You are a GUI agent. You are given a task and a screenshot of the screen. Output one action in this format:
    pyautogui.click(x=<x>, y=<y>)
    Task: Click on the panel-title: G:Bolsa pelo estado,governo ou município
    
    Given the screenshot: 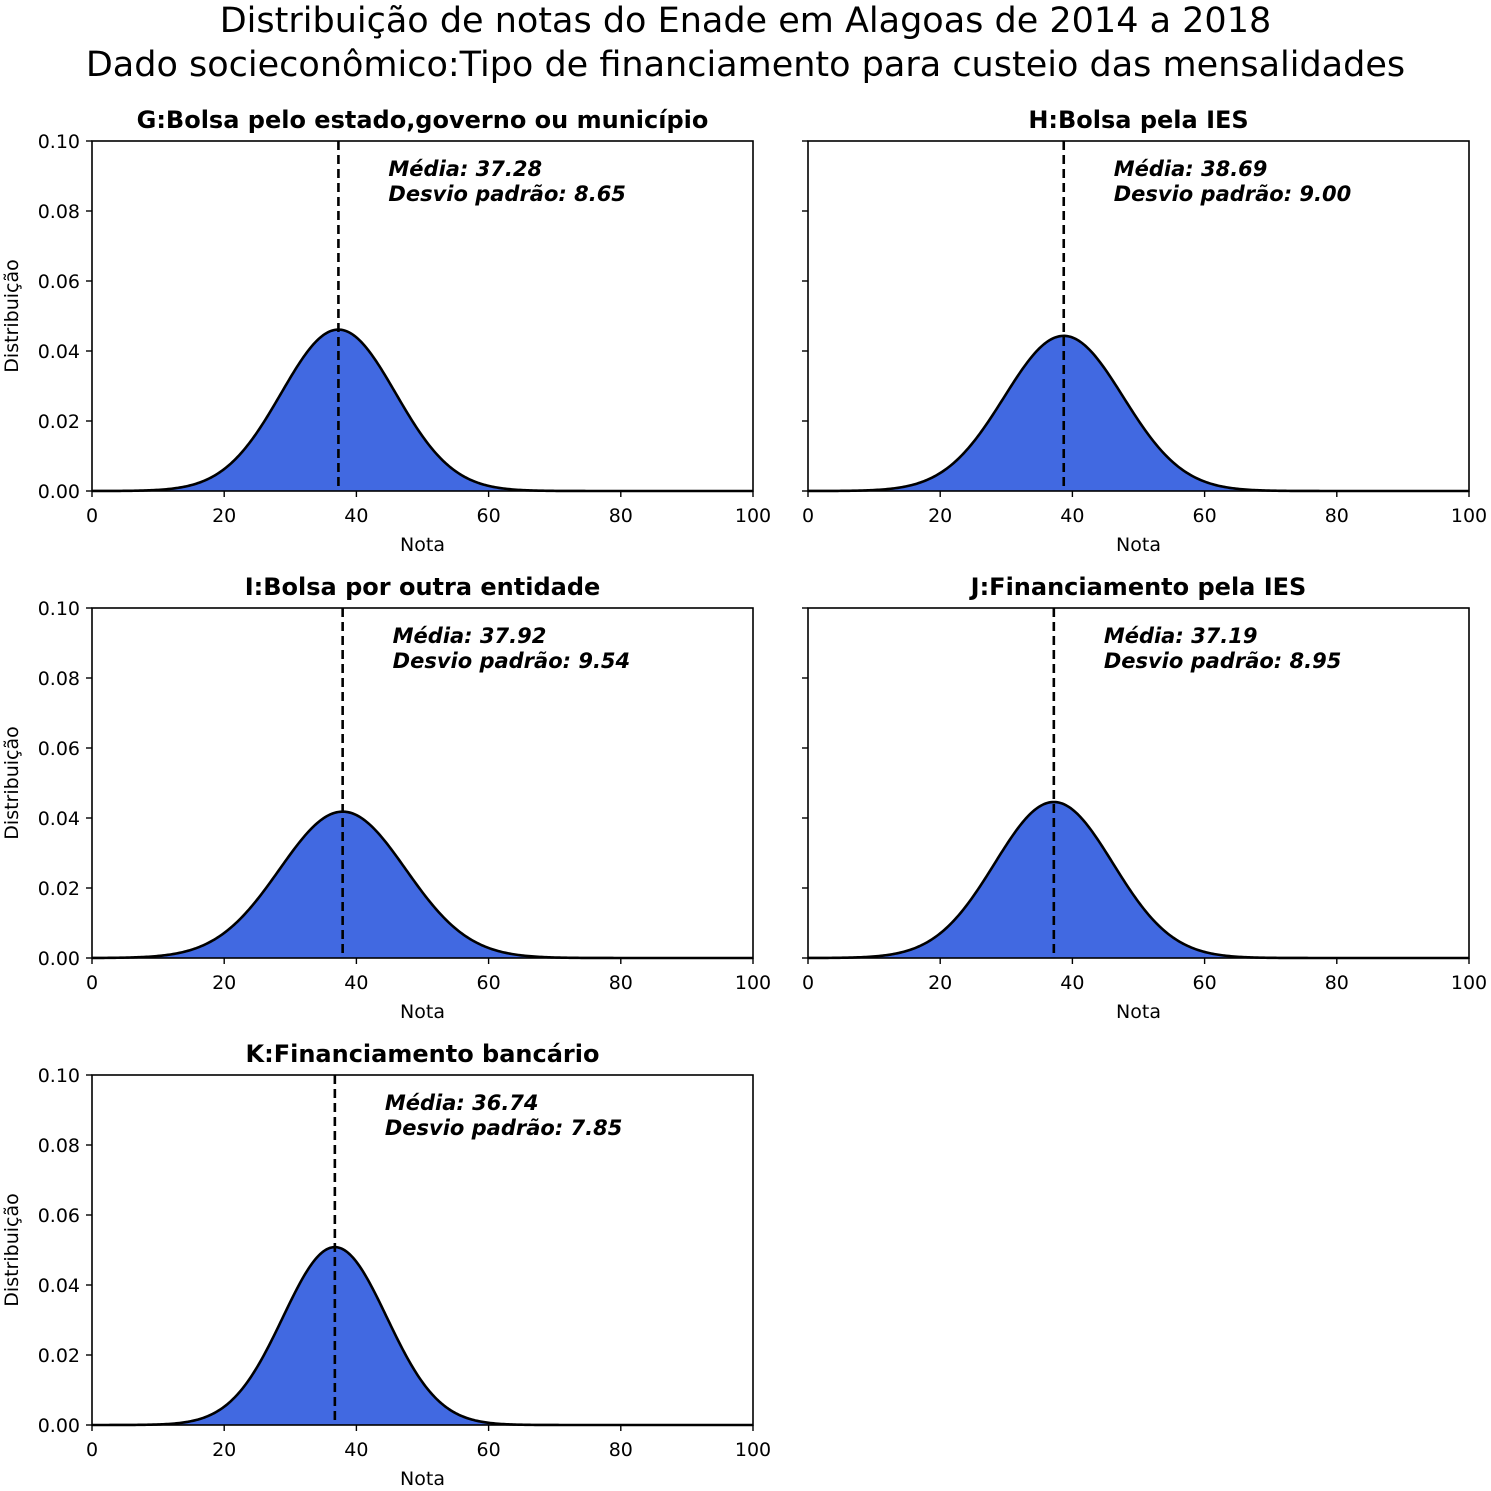 What is the action you would take?
    pyautogui.click(x=423, y=120)
    